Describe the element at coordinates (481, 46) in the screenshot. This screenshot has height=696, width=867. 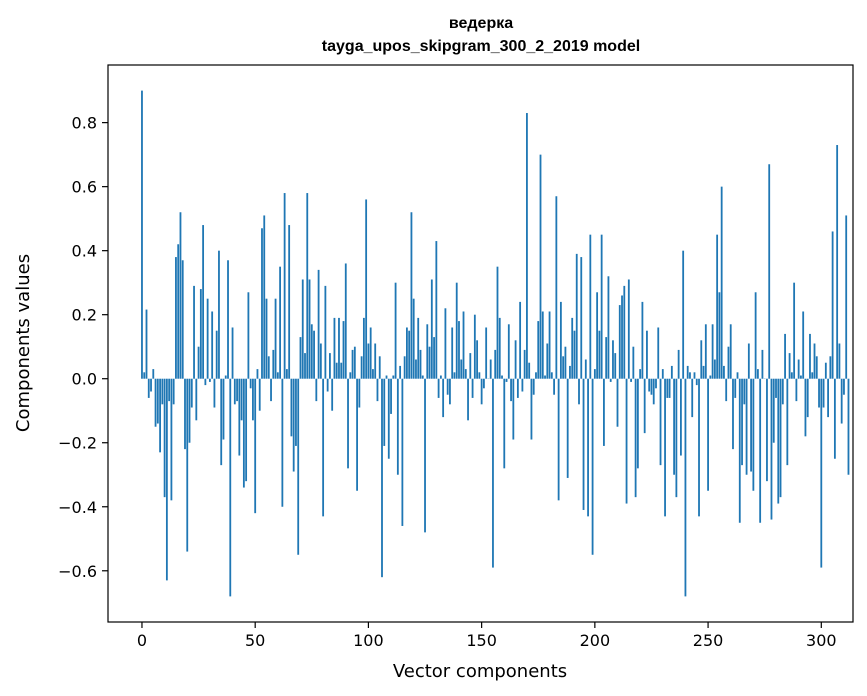
I see `chart-title-model: tayga_upos_skipgram_300_2_2019 model` at that location.